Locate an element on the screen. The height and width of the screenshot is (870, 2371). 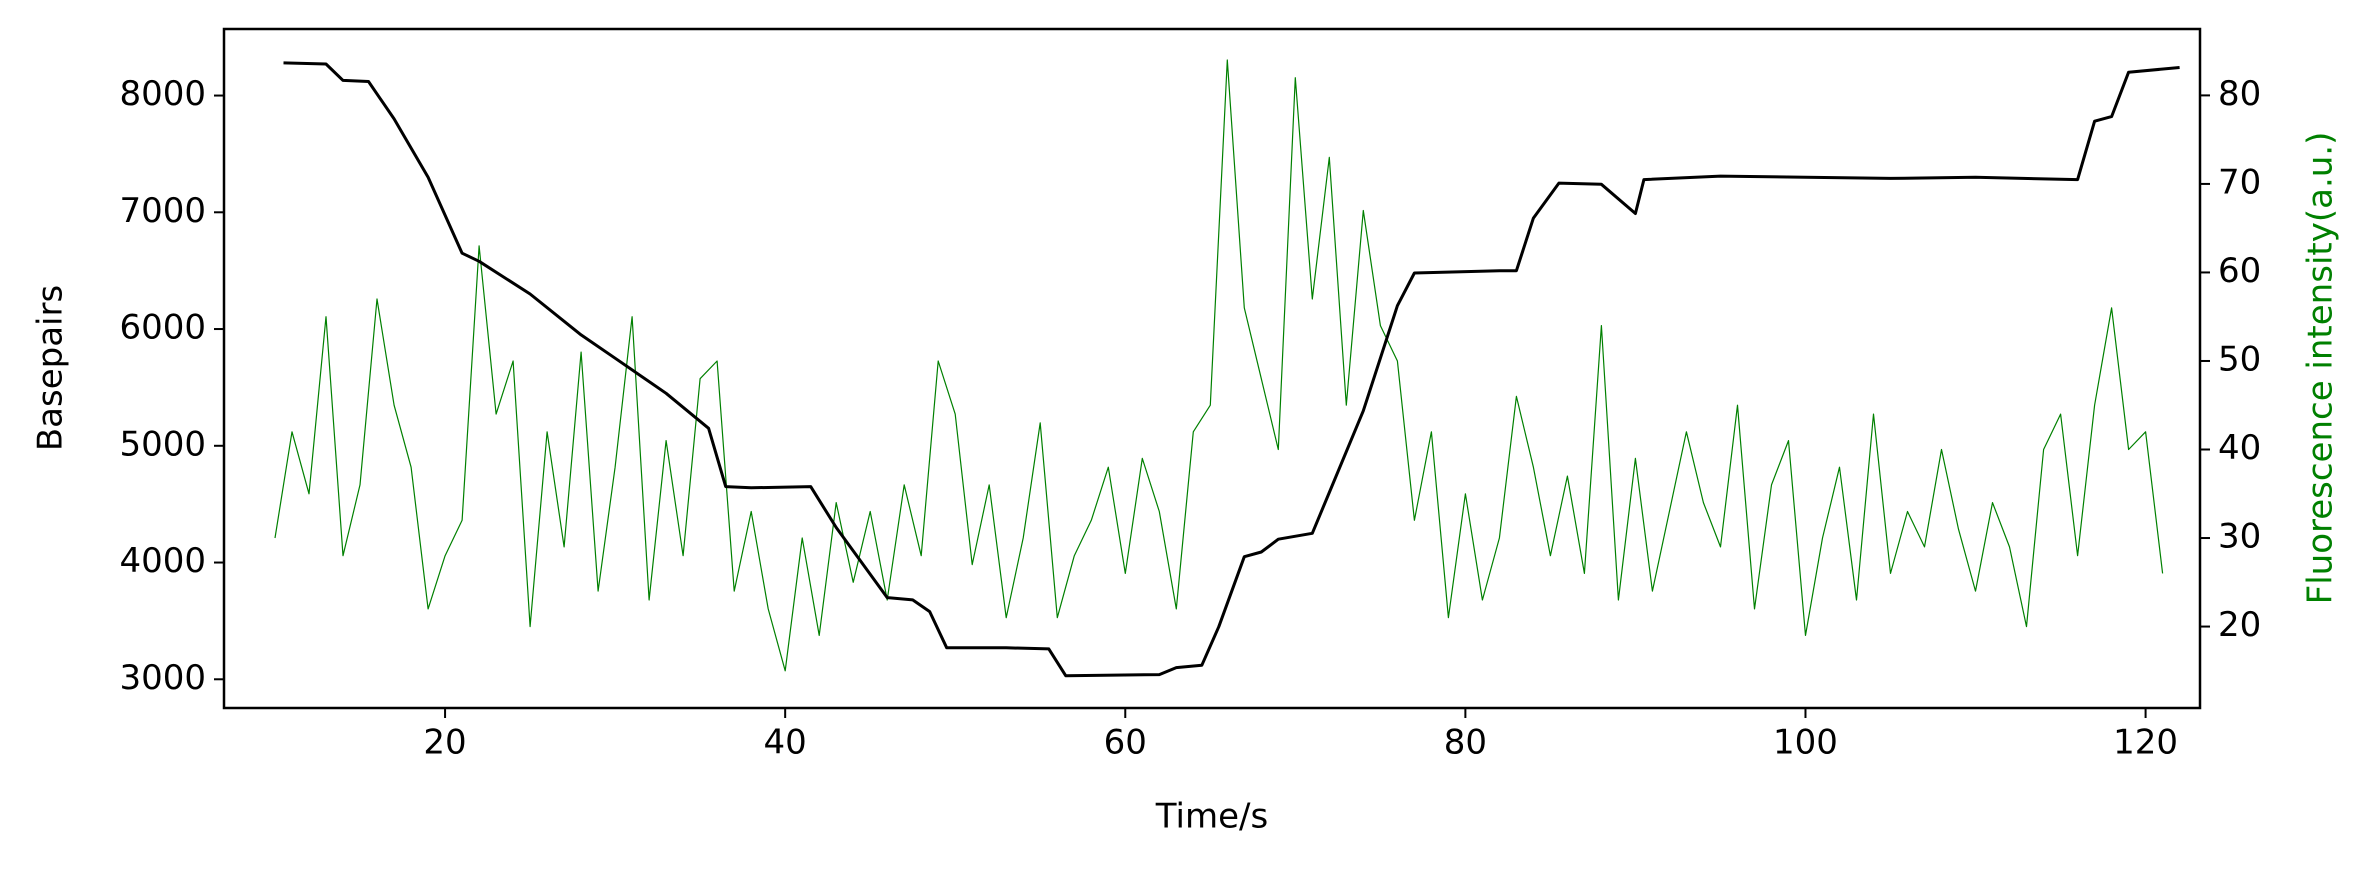
y2-tick-label: 60 is located at coordinates (2239, 271).